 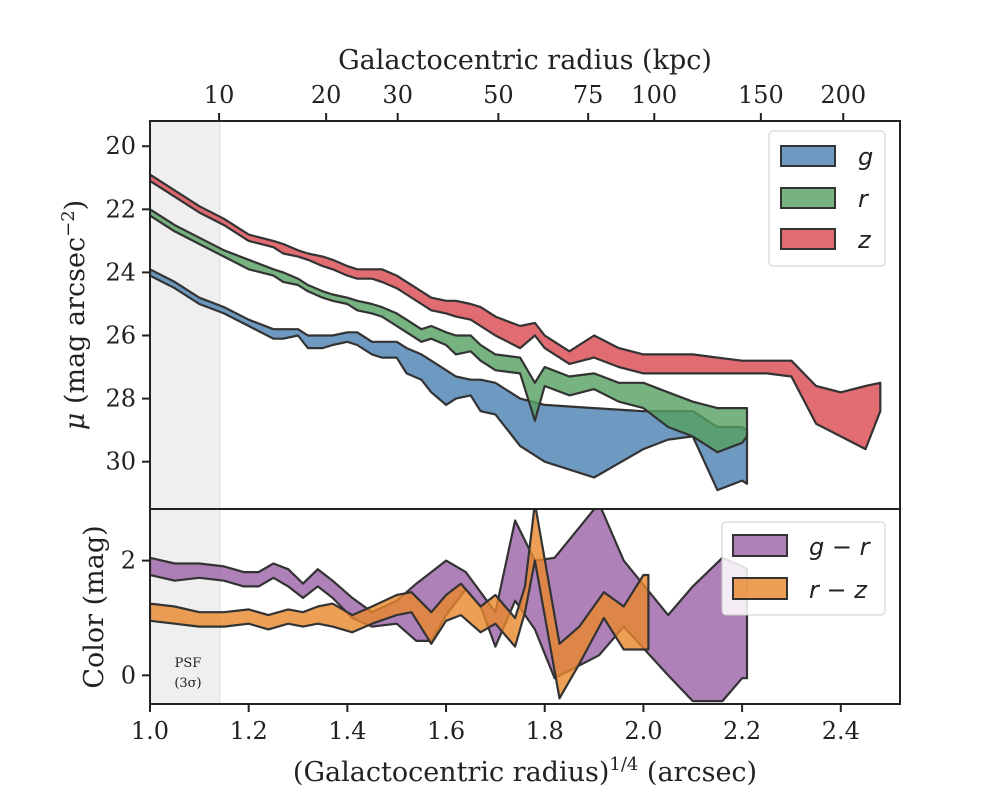 What do you see at coordinates (397, 95) in the screenshot?
I see `top-axis-tick-label: 30` at bounding box center [397, 95].